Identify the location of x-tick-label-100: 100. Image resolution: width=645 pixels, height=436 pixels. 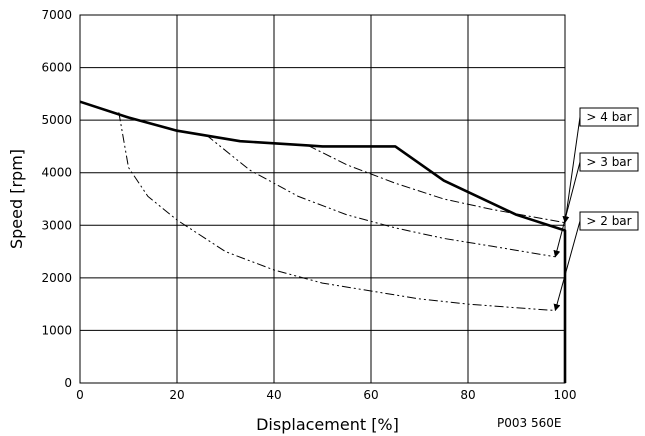
(565, 395).